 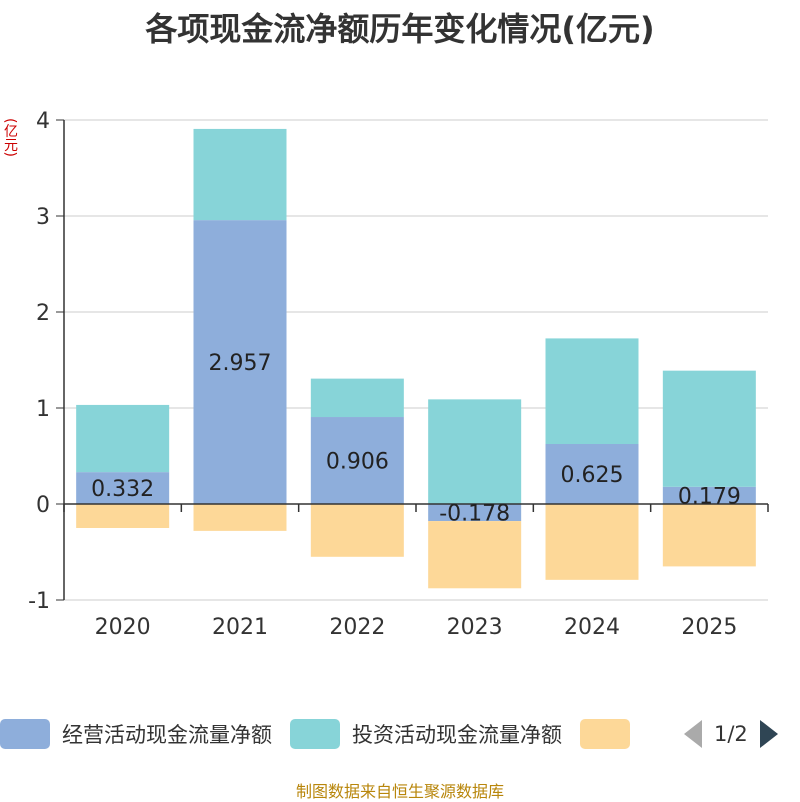 What do you see at coordinates (240, 174) in the screenshot?
I see `bar-segment-2021-series1` at bounding box center [240, 174].